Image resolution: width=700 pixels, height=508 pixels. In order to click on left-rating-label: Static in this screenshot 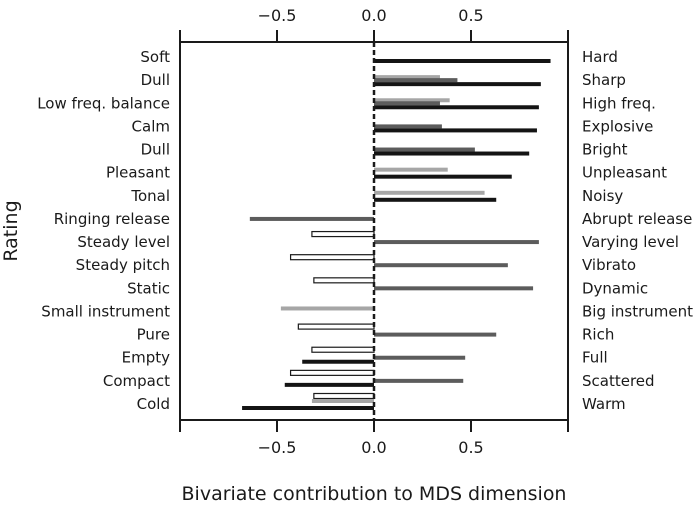, I will do `click(148, 288)`.